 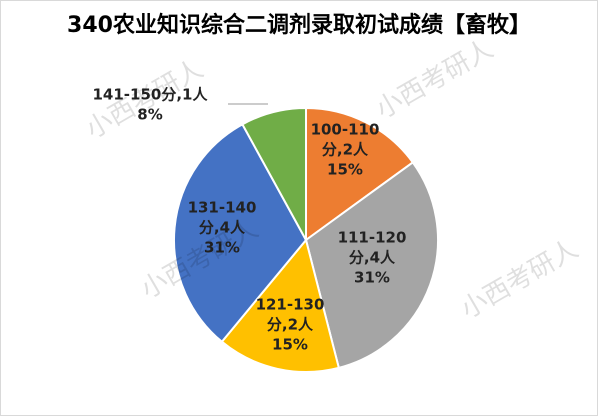 I want to click on value-label: 8%, so click(x=149, y=115).